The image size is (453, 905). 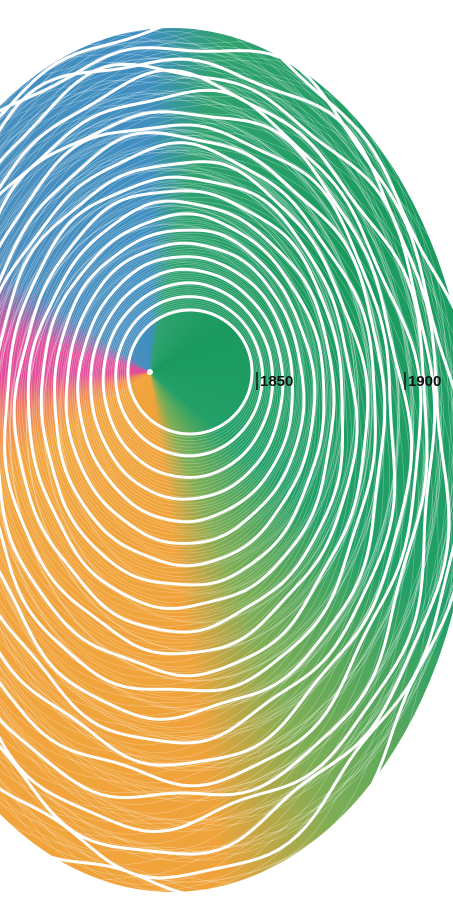 What do you see at coordinates (150, 372) in the screenshot?
I see `pith` at bounding box center [150, 372].